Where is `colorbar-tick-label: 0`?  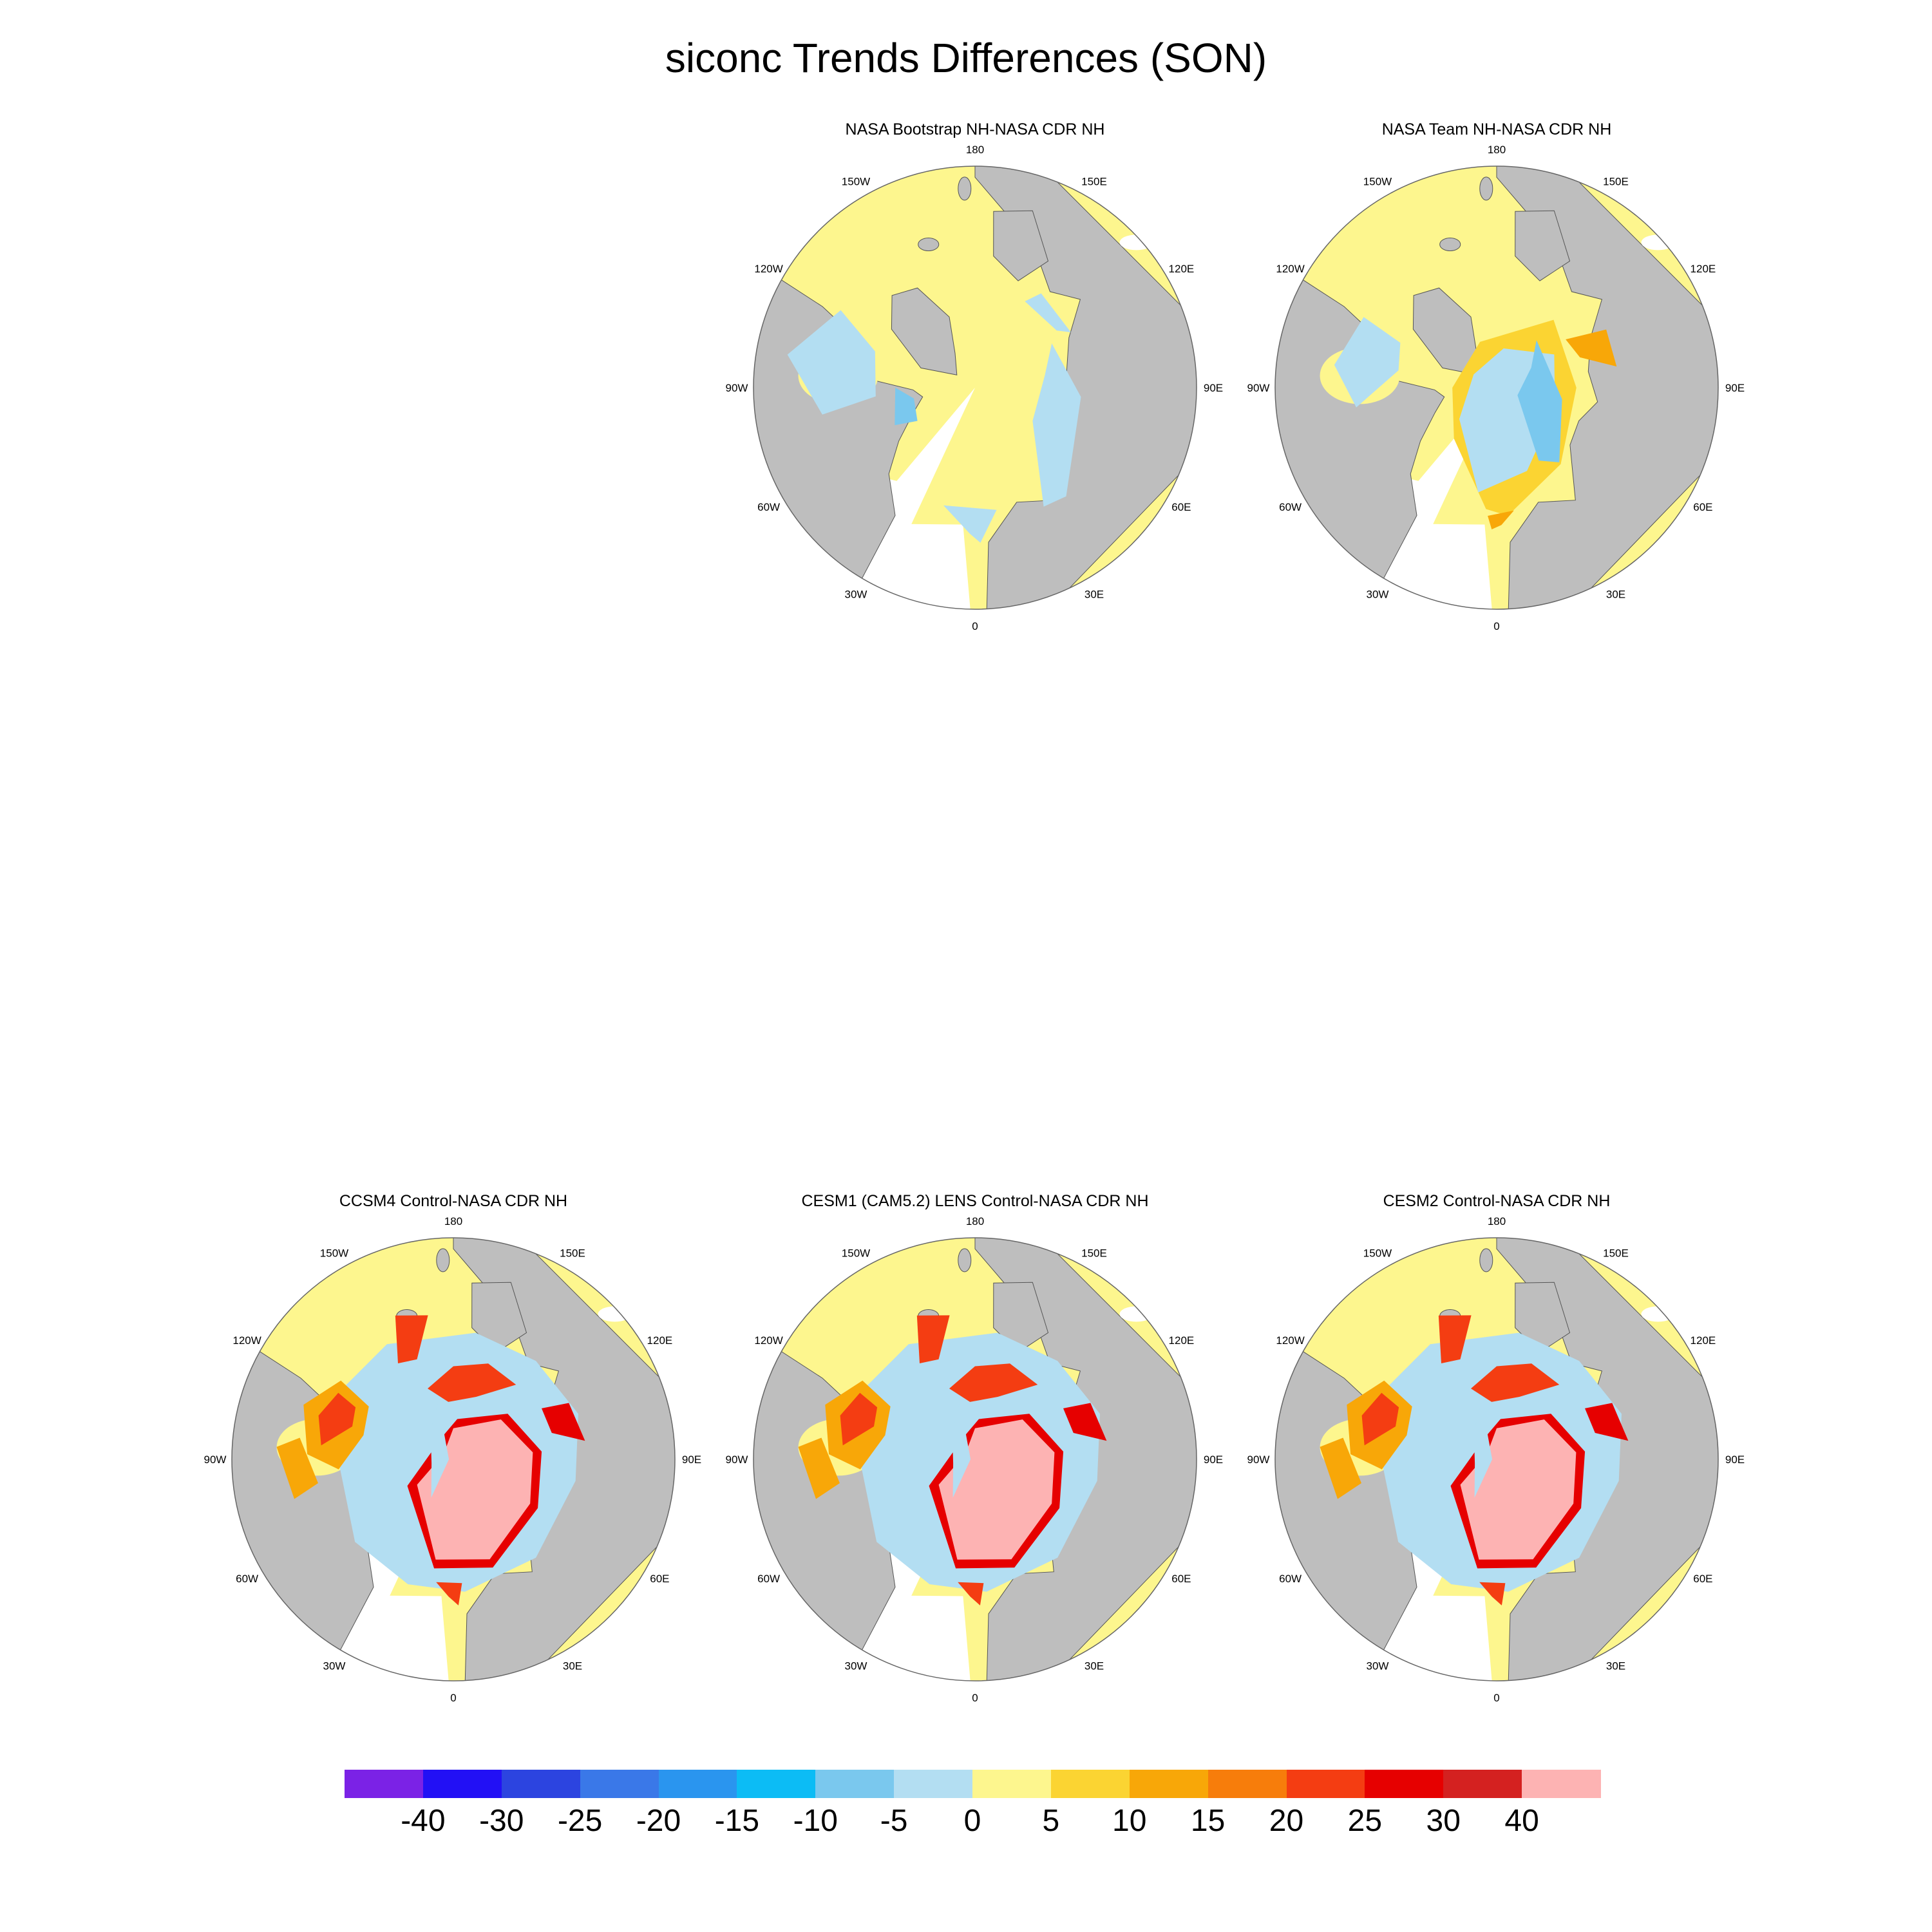
colorbar-tick-label: 0 is located at coordinates (972, 1821).